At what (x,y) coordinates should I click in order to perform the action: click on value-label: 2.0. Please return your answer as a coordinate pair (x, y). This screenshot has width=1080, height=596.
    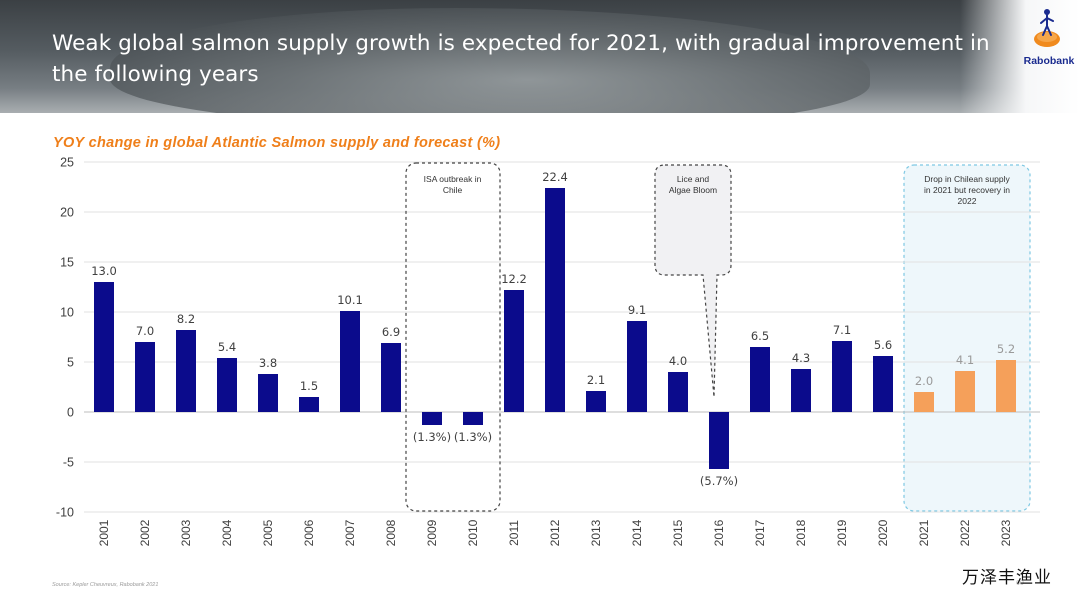
    Looking at the image, I should click on (924, 381).